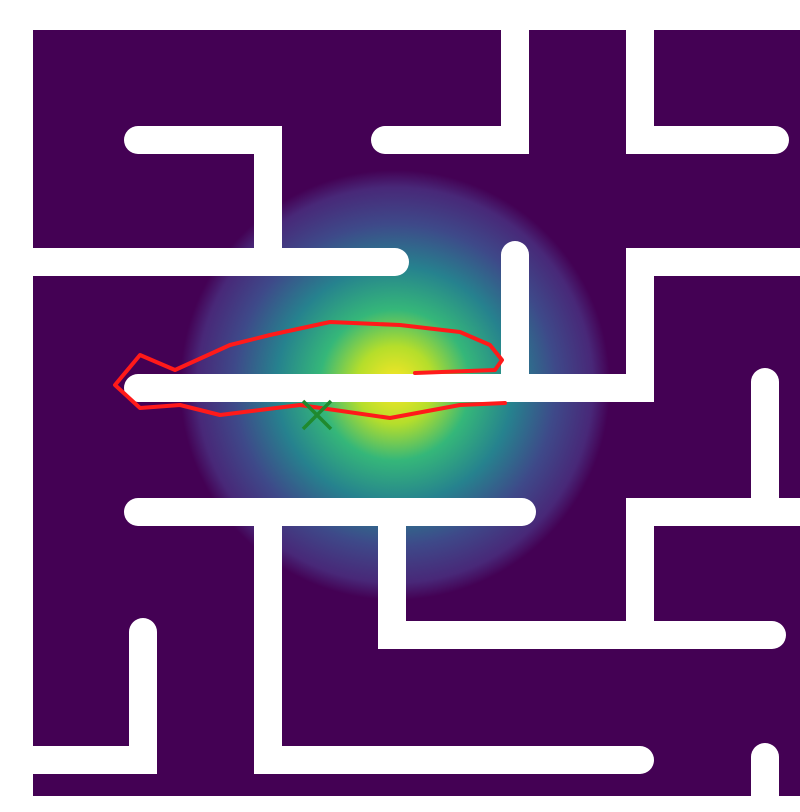 This screenshot has height=812, width=800. I want to click on trajectory, so click(310, 370).